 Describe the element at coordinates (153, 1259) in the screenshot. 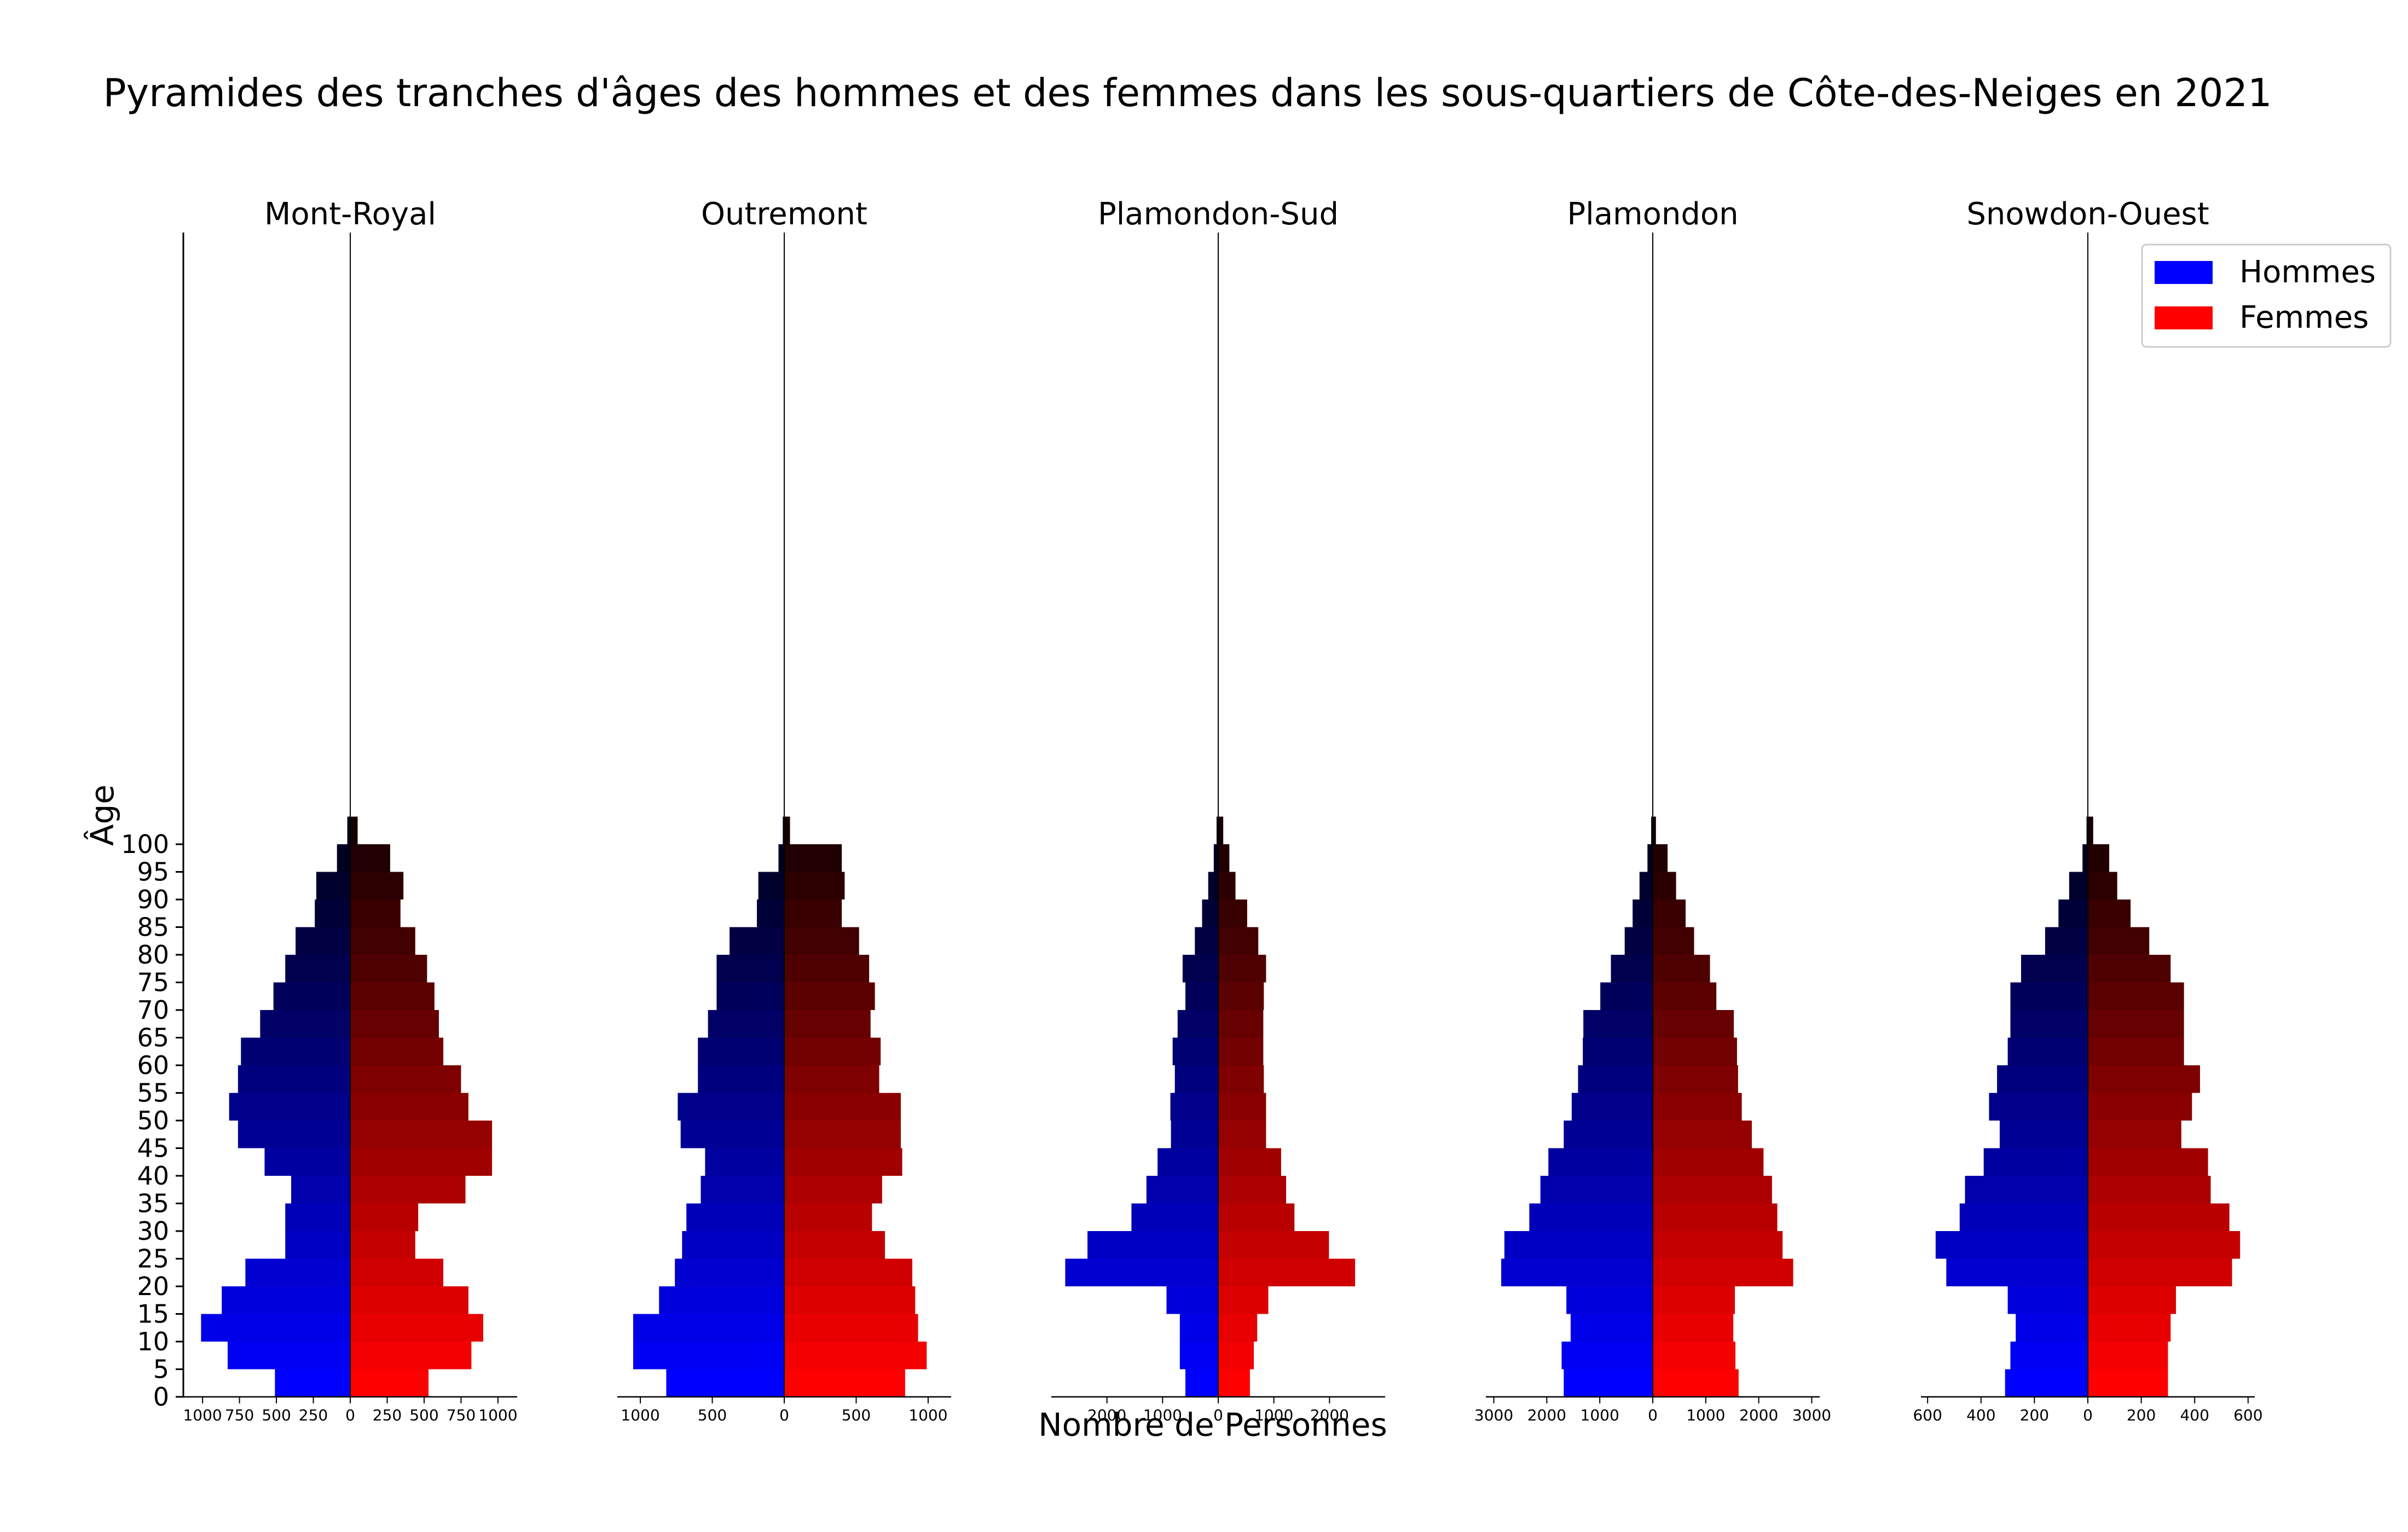

I see `y-tick-label: 25` at that location.